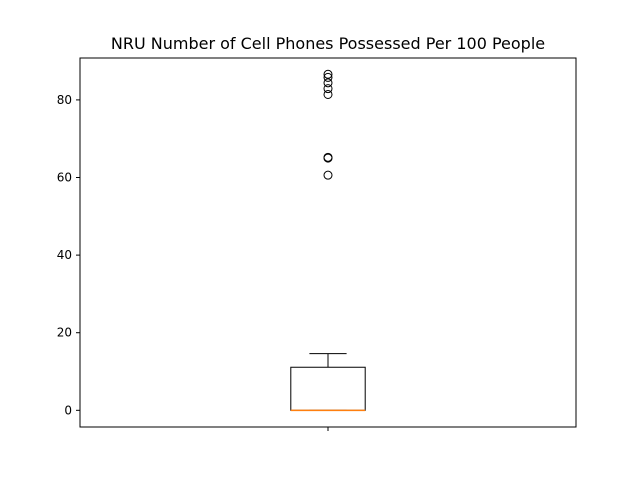 The width and height of the screenshot is (640, 480). I want to click on y-axis: 0 20 40 60 80, so click(68, 255).